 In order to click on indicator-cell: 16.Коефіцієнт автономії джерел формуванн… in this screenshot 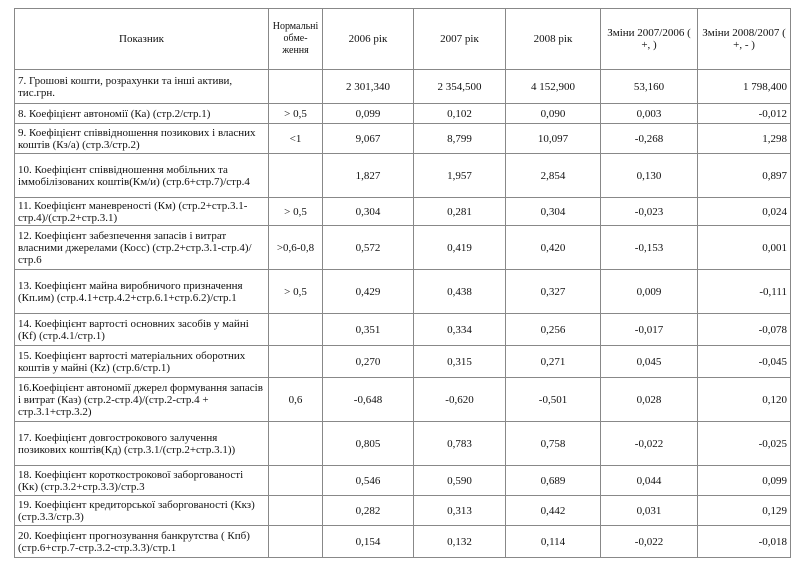, I will do `click(141, 399)`.